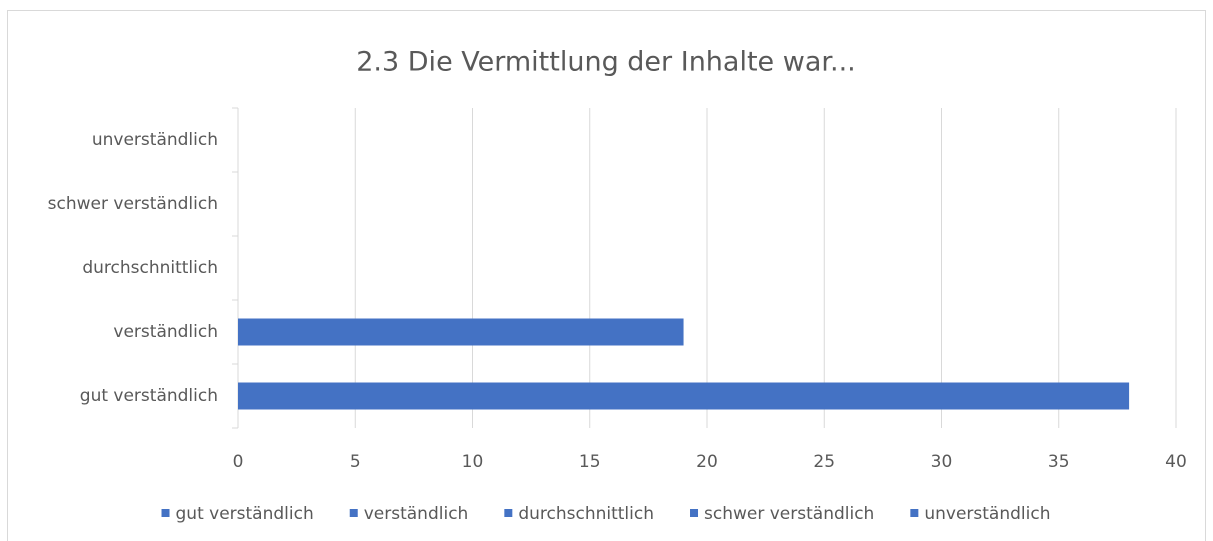  I want to click on y-tick-label: gut verständlich, so click(149, 396).